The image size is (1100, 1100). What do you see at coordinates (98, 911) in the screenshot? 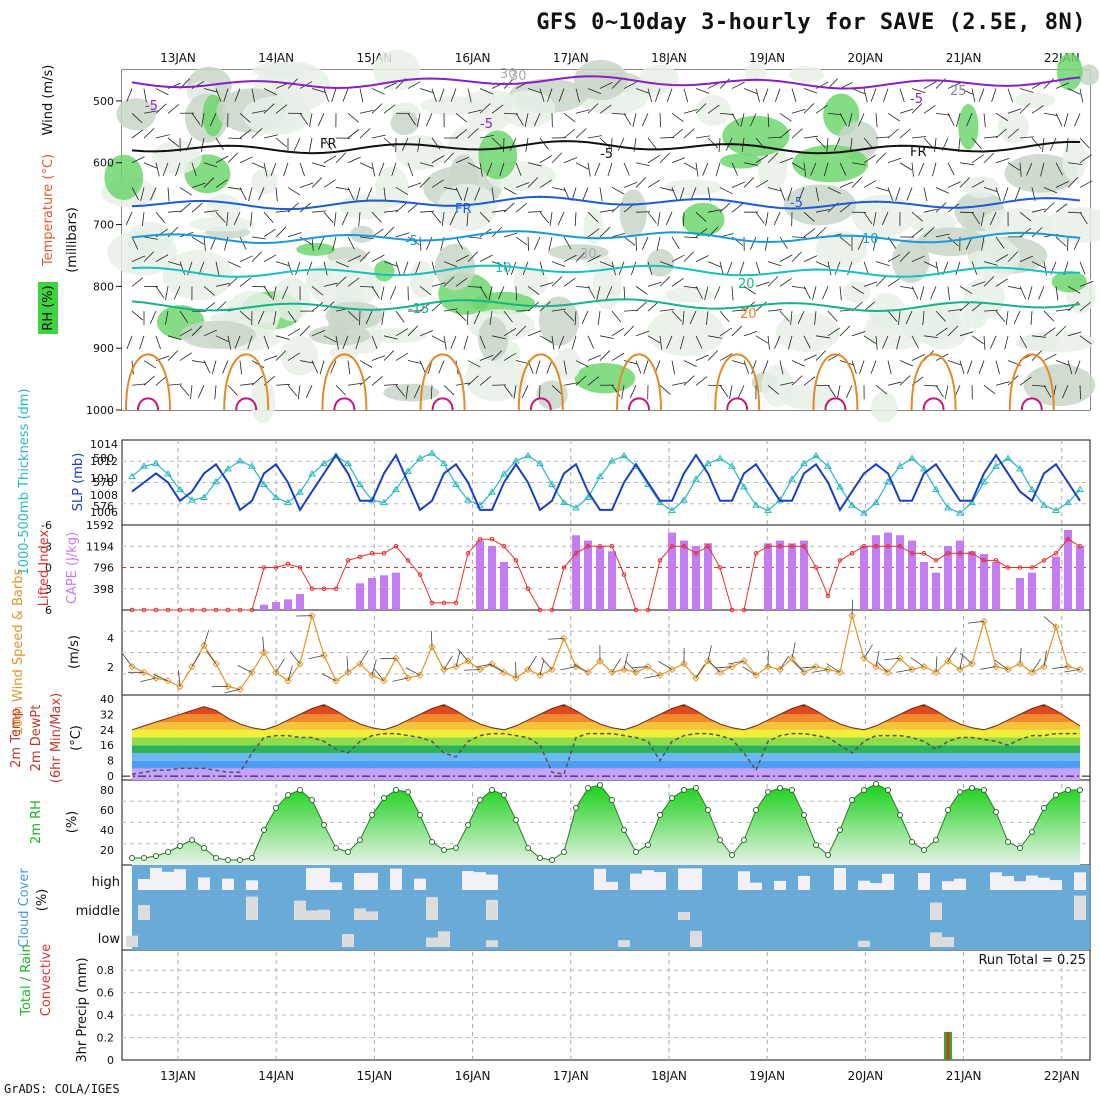
I see `cloud-row-label: middle` at bounding box center [98, 911].